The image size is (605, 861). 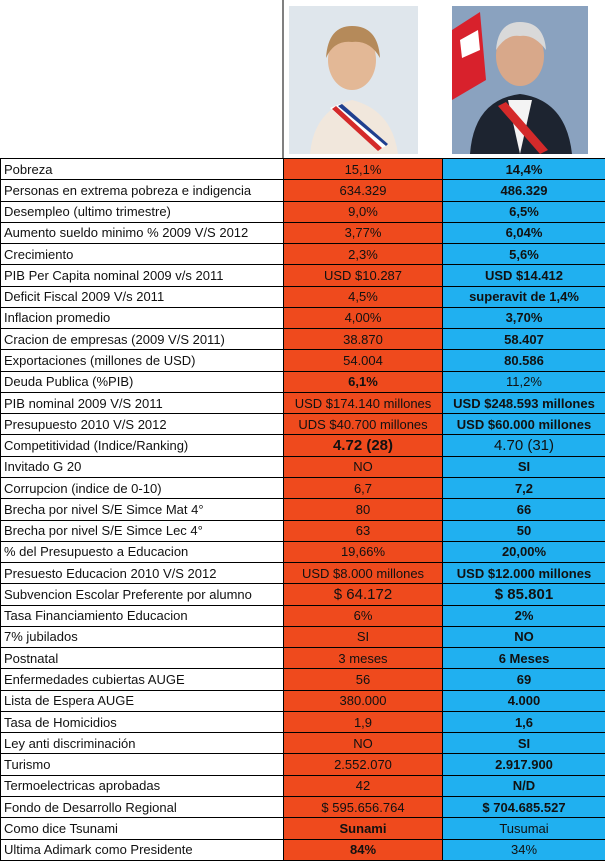 What do you see at coordinates (363, 785) in the screenshot?
I see `left-value: 42` at bounding box center [363, 785].